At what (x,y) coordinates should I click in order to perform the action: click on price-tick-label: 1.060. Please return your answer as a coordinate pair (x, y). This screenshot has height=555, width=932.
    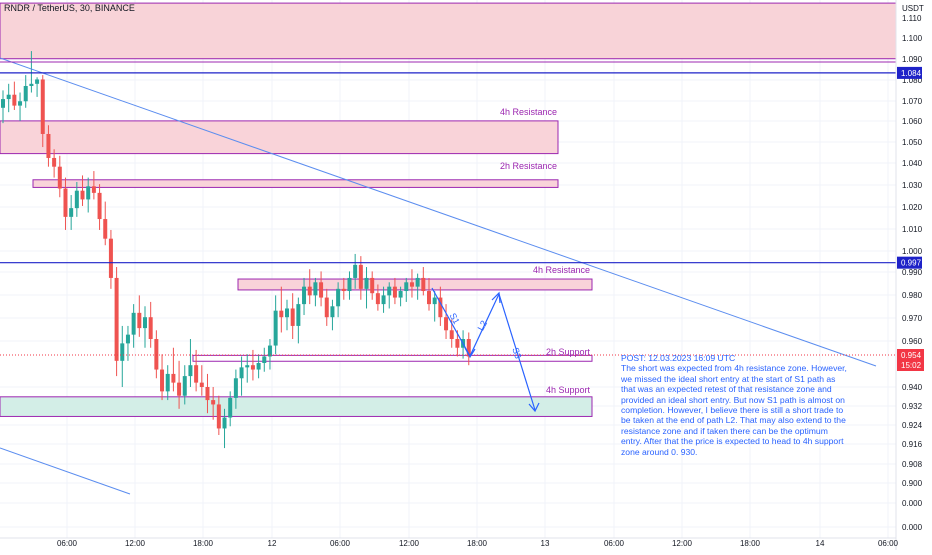
    Looking at the image, I should click on (912, 121).